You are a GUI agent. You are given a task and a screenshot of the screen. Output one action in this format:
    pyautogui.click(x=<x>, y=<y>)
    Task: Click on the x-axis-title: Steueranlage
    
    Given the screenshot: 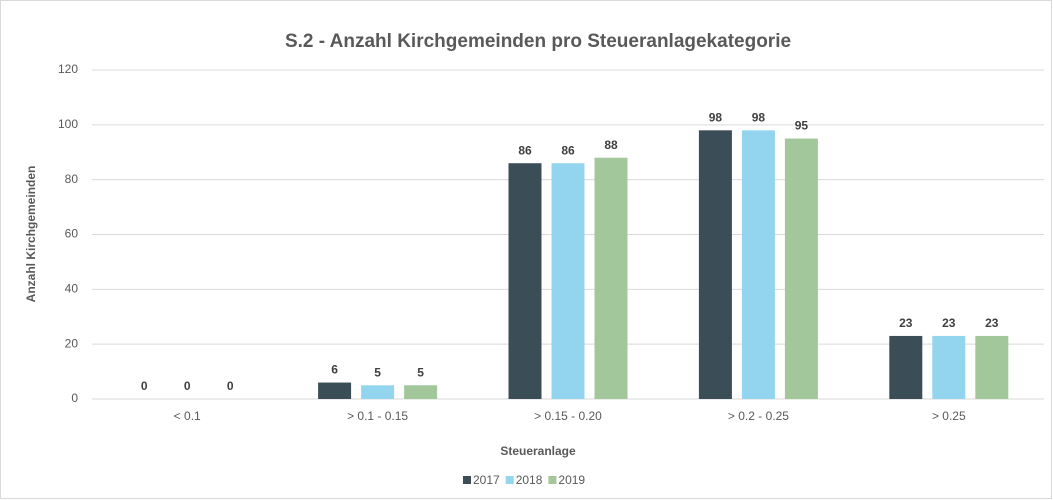 What is the action you would take?
    pyautogui.click(x=538, y=451)
    